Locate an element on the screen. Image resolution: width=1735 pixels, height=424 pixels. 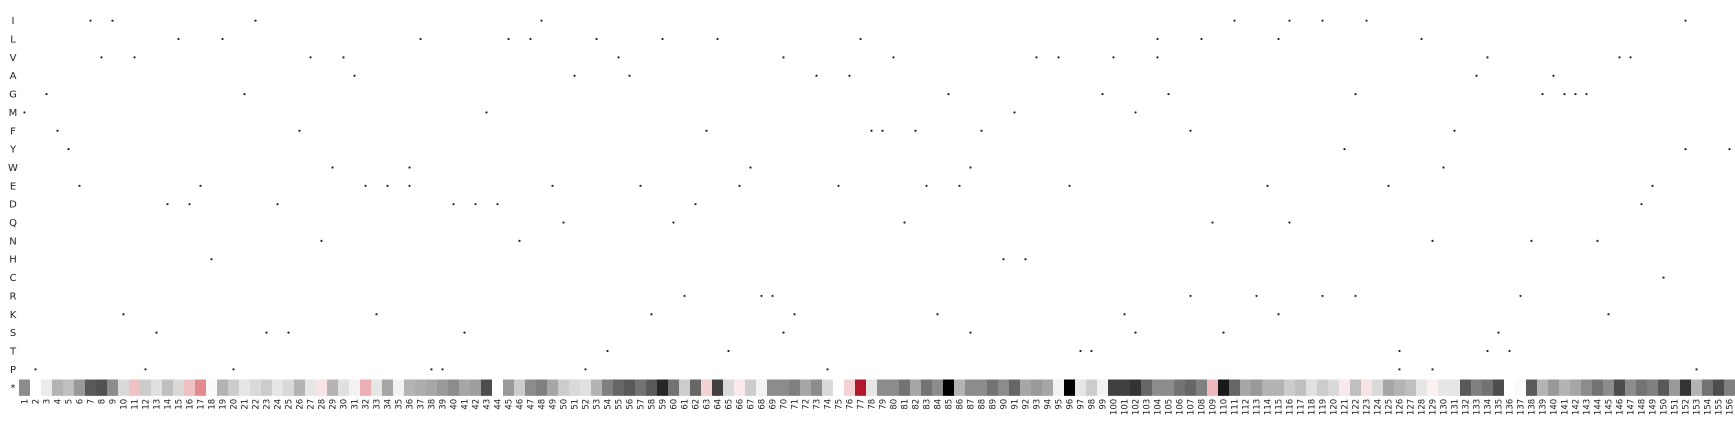
x-label-142: 142 is located at coordinates (1577, 407).